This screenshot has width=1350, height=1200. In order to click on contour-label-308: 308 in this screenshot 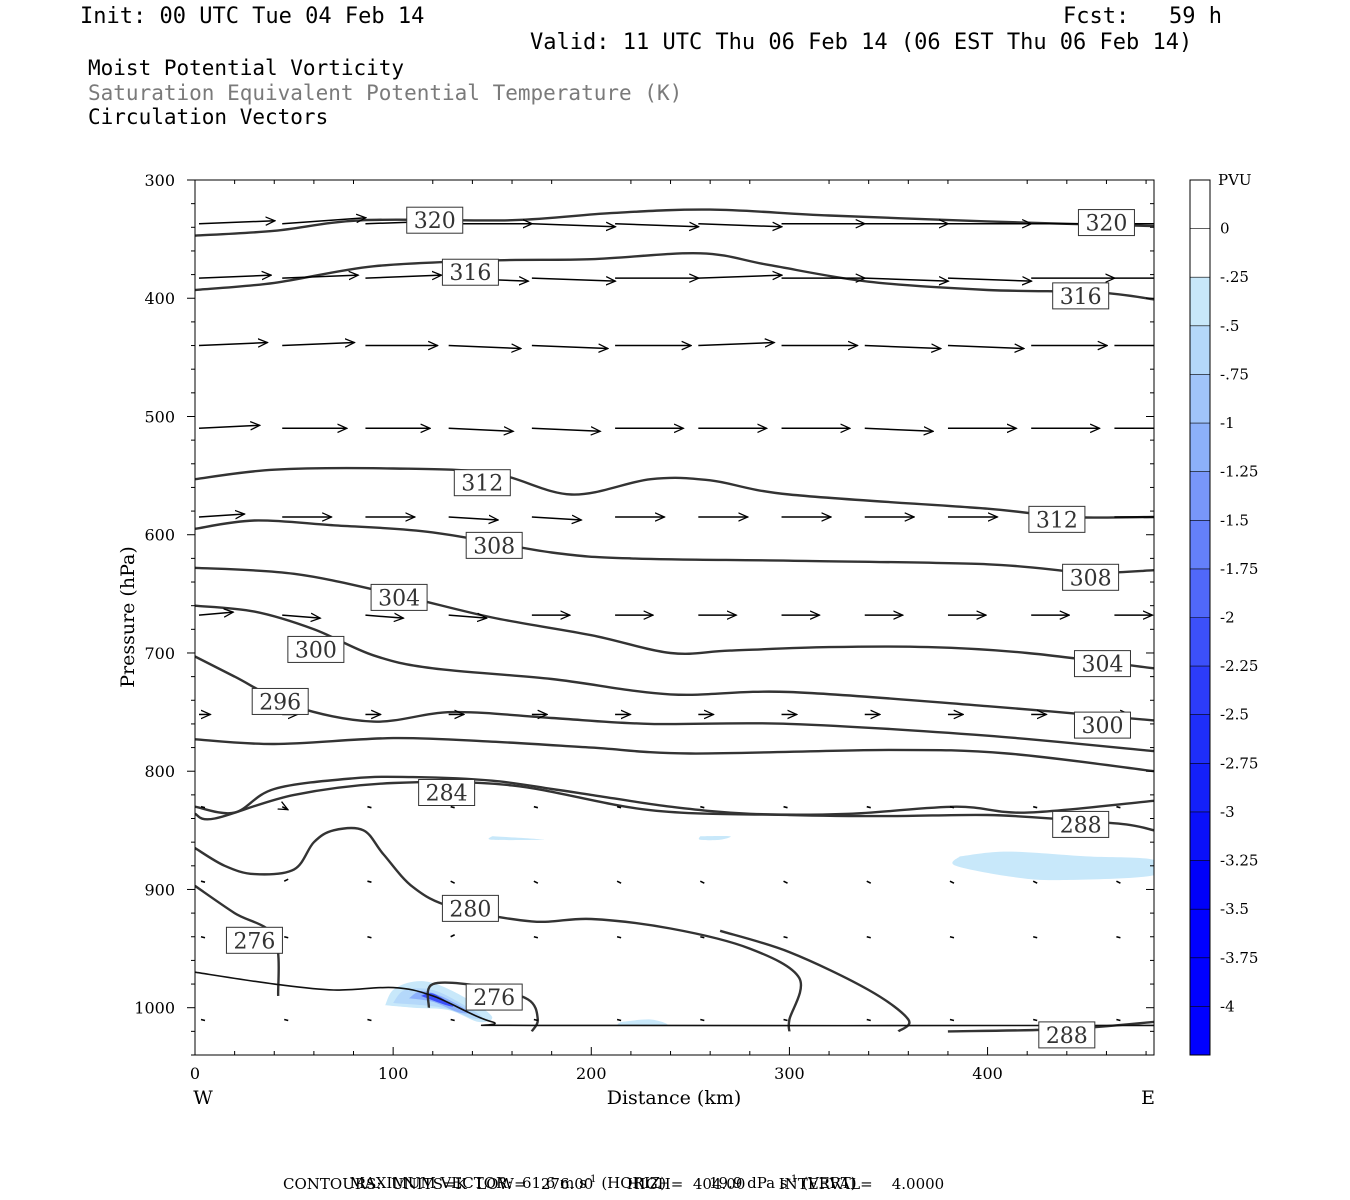, I will do `click(1091, 577)`.